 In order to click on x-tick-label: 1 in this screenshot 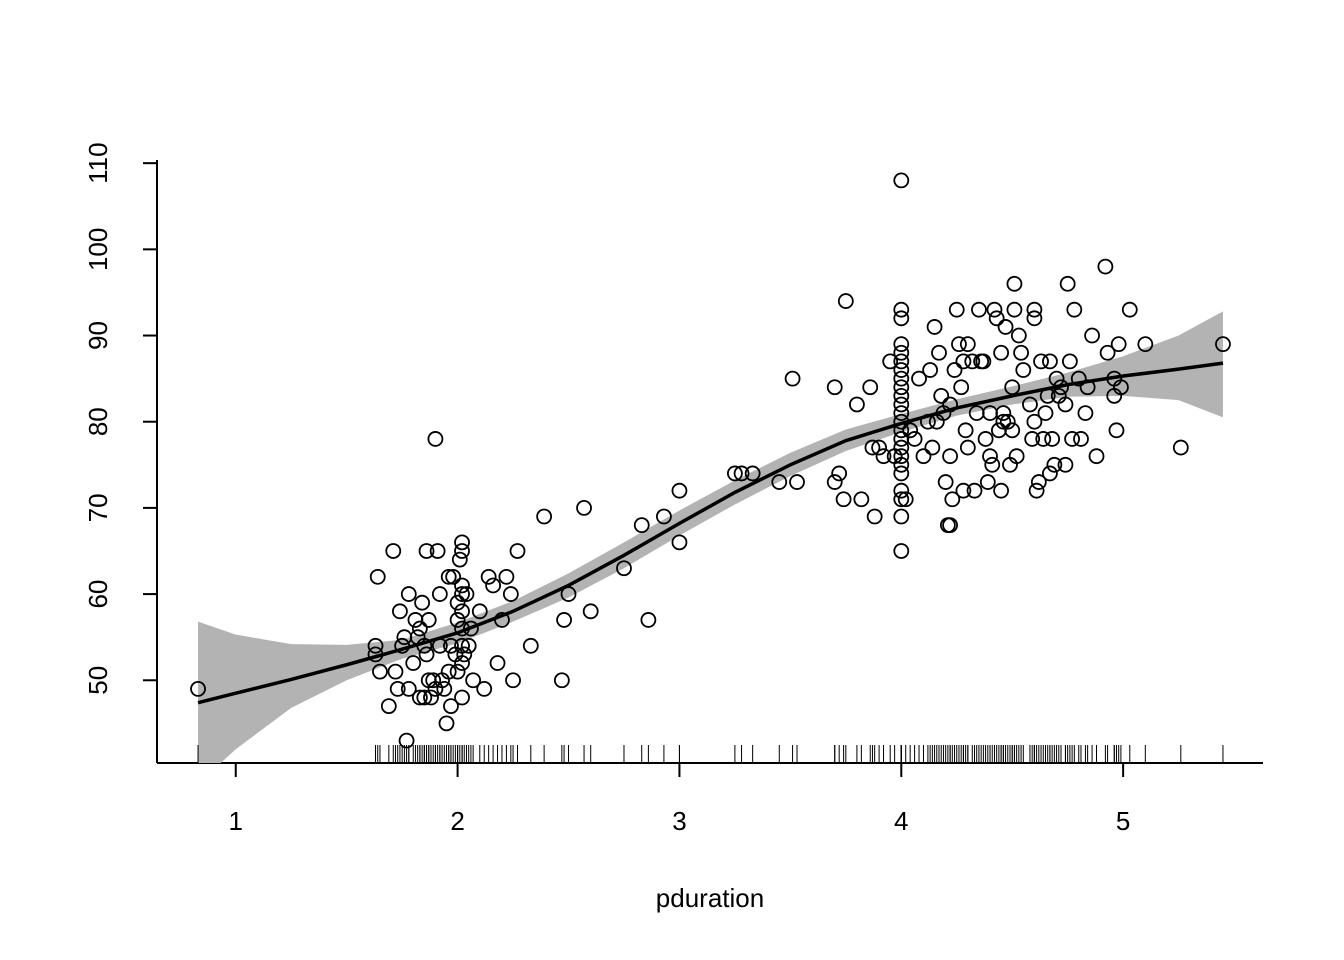, I will do `click(236, 821)`.